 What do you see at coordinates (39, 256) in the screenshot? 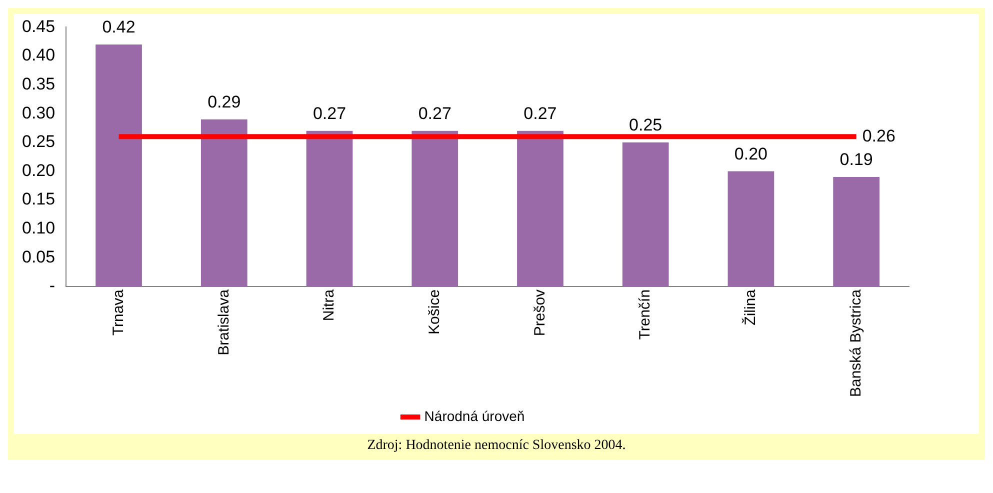
I see `y-tick-label: 0.05` at bounding box center [39, 256].